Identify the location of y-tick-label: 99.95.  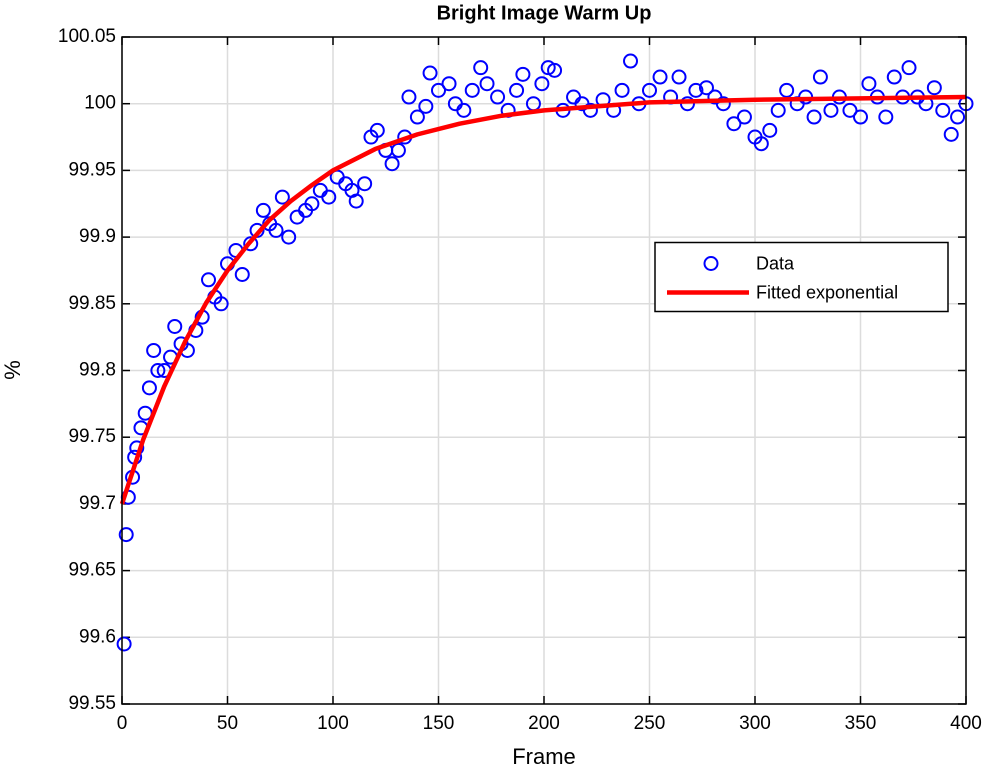
(92, 169).